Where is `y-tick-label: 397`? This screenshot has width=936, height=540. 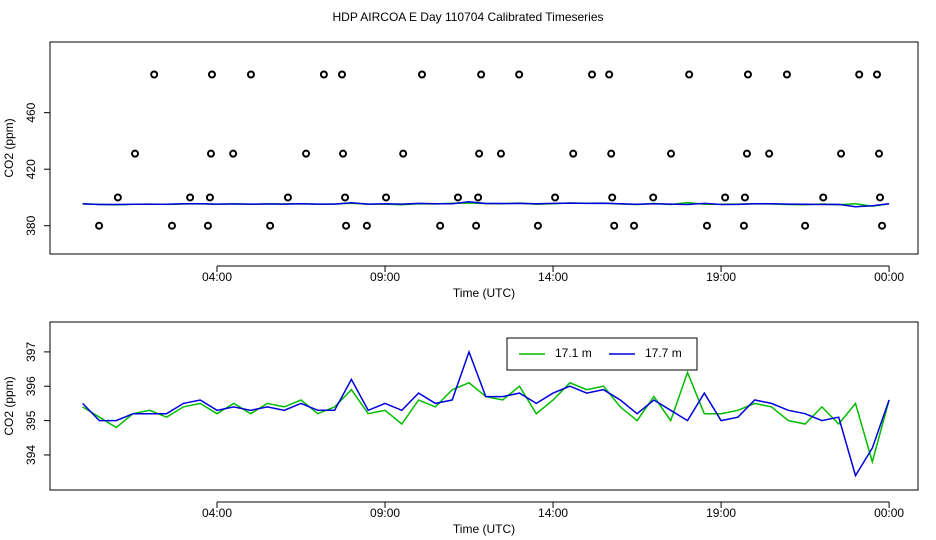
y-tick-label: 397 is located at coordinates (31, 352).